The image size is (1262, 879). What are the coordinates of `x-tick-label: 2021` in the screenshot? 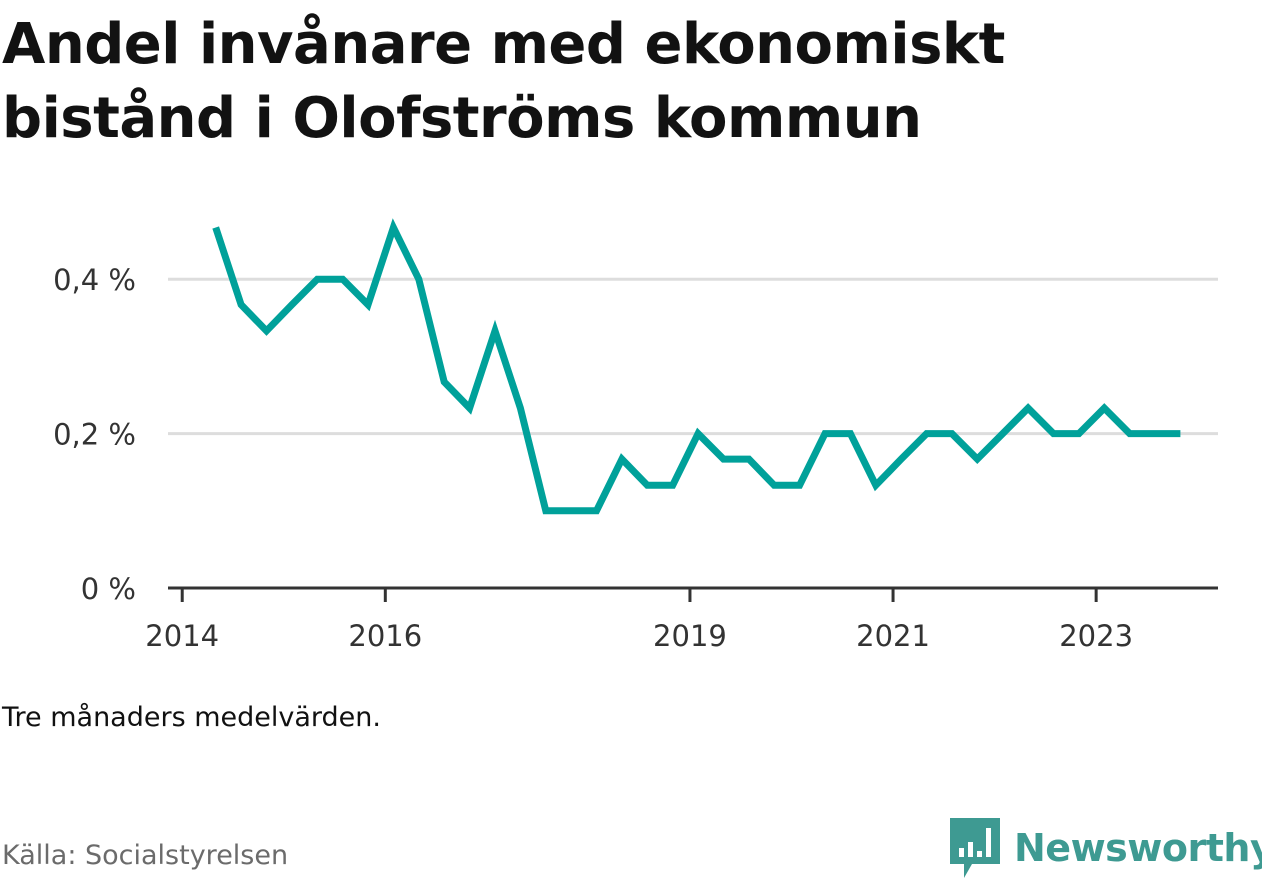 It's located at (893, 636).